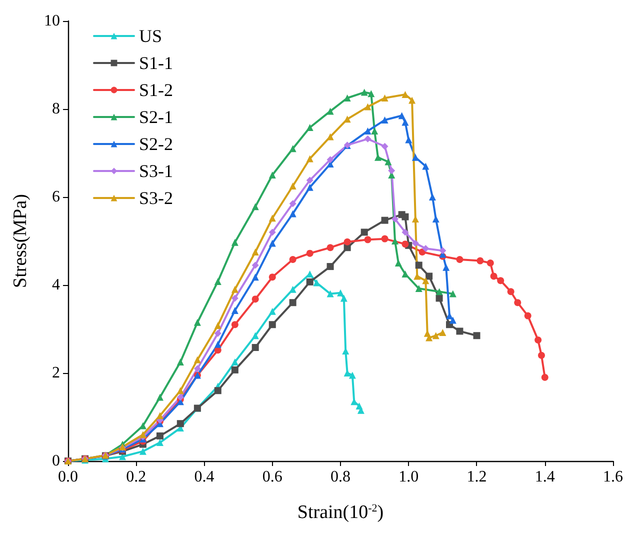 The width and height of the screenshot is (630, 535). Describe the element at coordinates (204, 477) in the screenshot. I see `x-tick-label: 0.4` at that location.